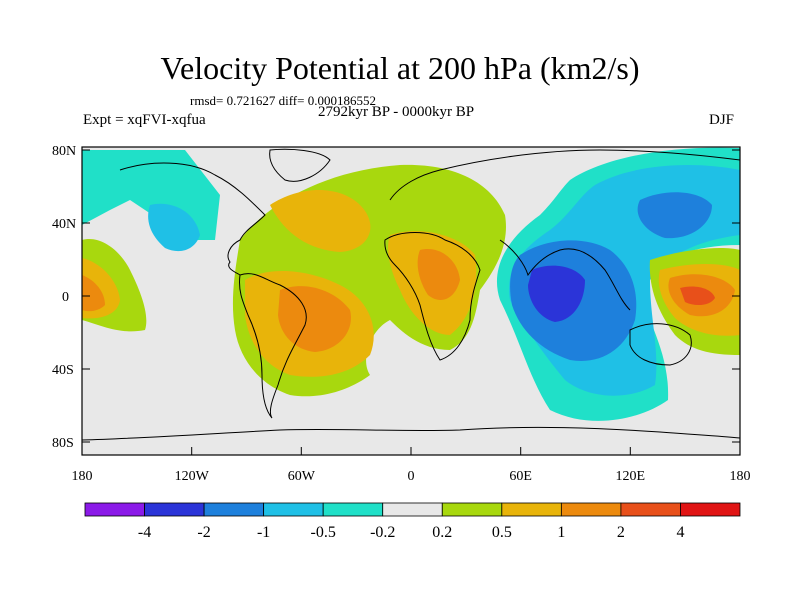 Image resolution: width=800 pixels, height=600 pixels. What do you see at coordinates (400, 68) in the screenshot?
I see `page-title: Velocity Potential at 200 hPa (km2/s)` at bounding box center [400, 68].